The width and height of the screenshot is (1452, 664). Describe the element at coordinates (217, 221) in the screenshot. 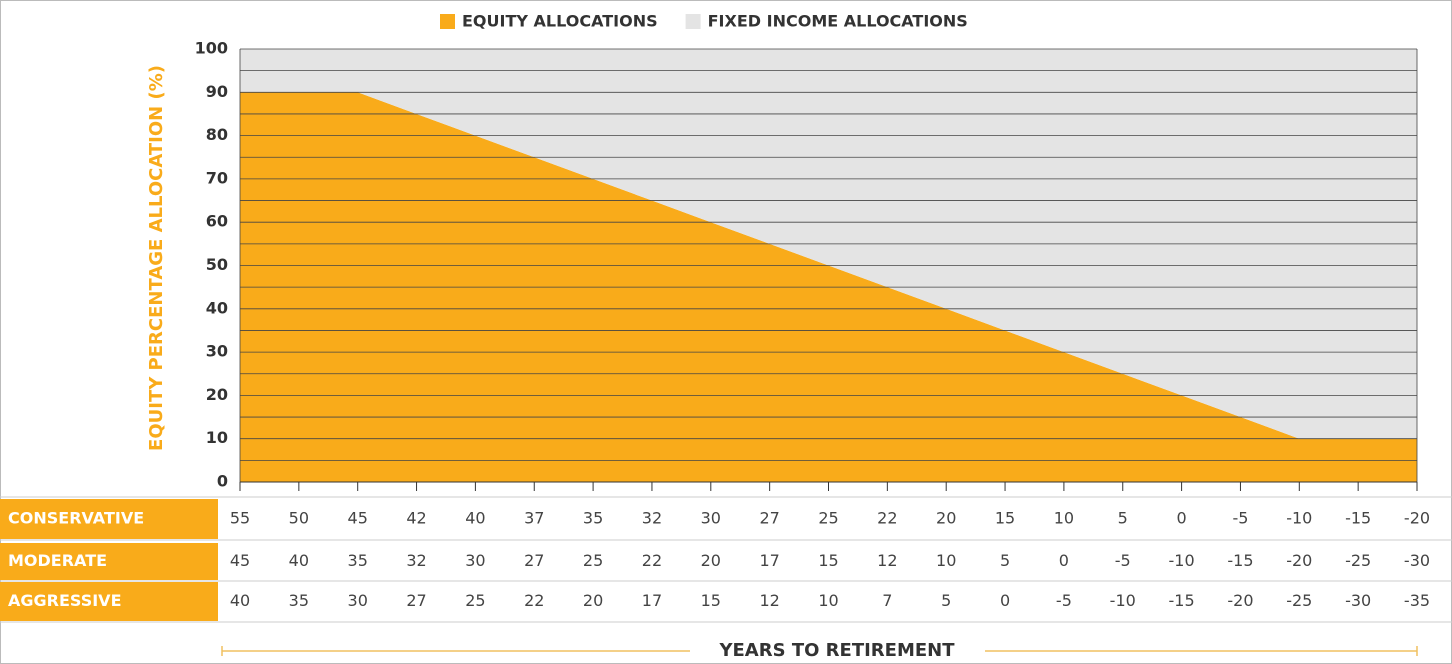

I see `y-tick-label: 60` at that location.